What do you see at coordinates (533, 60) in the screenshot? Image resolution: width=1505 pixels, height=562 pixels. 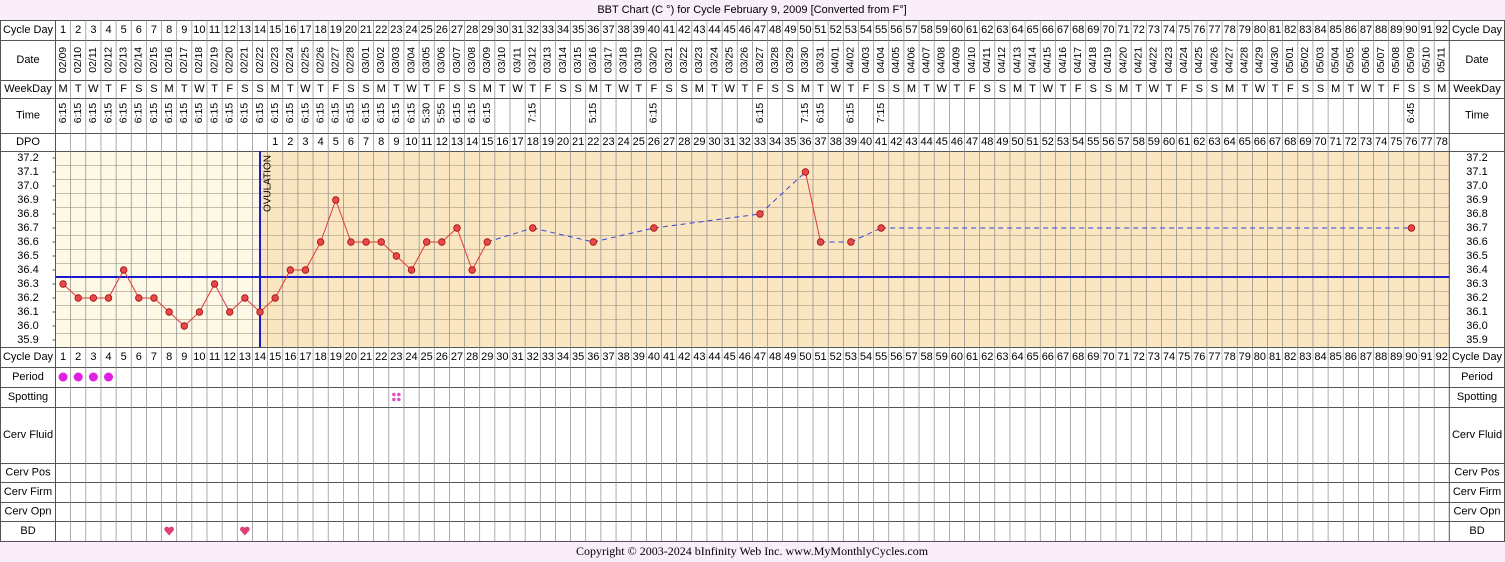 I see `date: 03/12` at bounding box center [533, 60].